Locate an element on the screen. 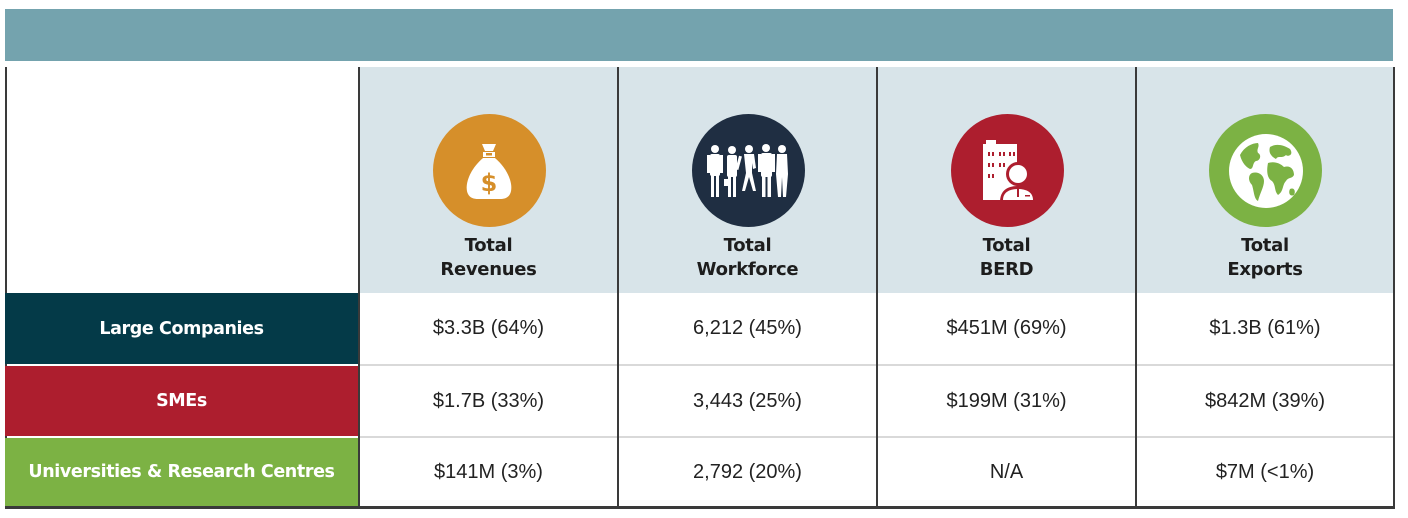 The width and height of the screenshot is (1408, 518). column-header-label: Total Exports is located at coordinates (1265, 257).